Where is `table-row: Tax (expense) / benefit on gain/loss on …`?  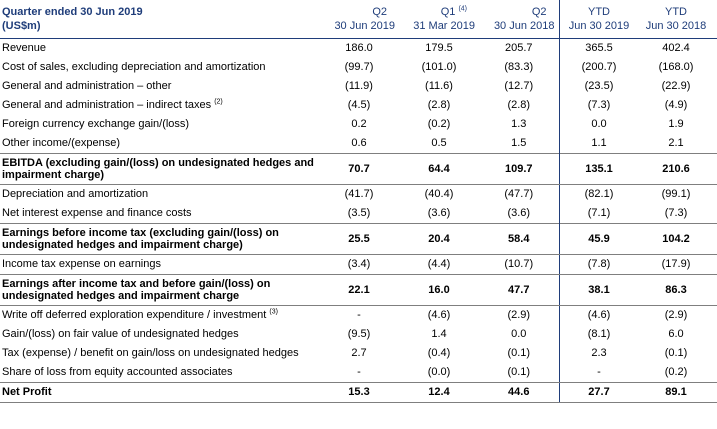
table-row: Tax (expense) / benefit on gain/loss on … is located at coordinates (358, 353).